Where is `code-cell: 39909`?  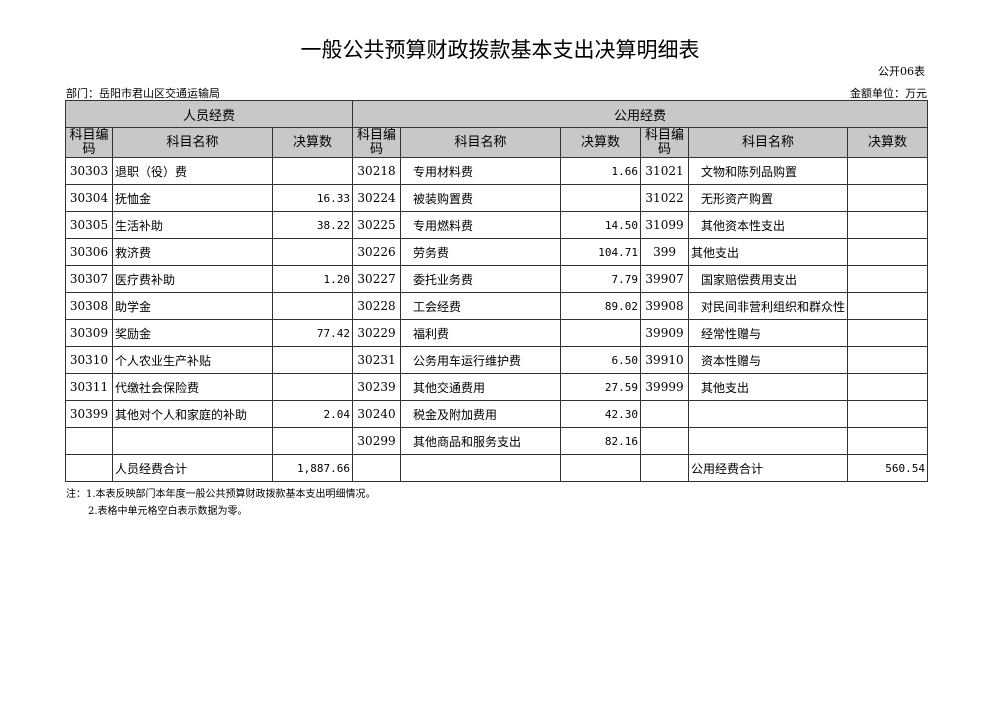 code-cell: 39909 is located at coordinates (665, 333).